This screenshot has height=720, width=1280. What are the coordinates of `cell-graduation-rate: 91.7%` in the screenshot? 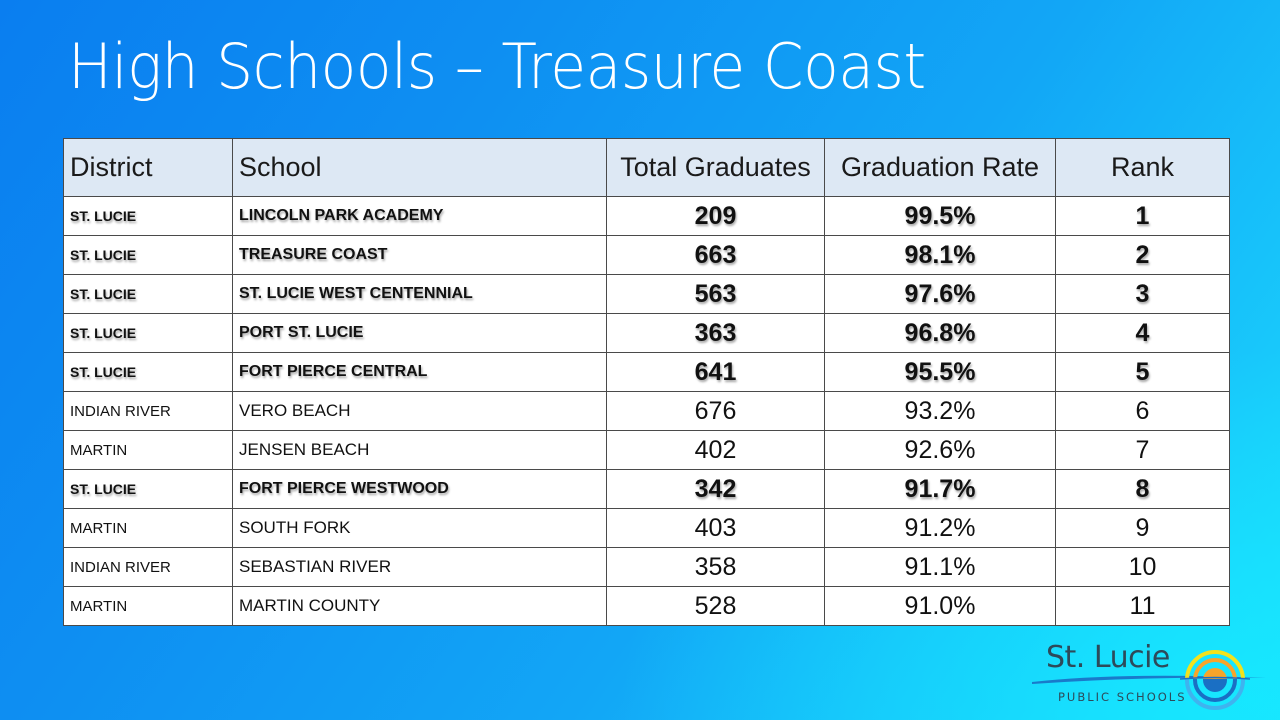 It's located at (940, 489).